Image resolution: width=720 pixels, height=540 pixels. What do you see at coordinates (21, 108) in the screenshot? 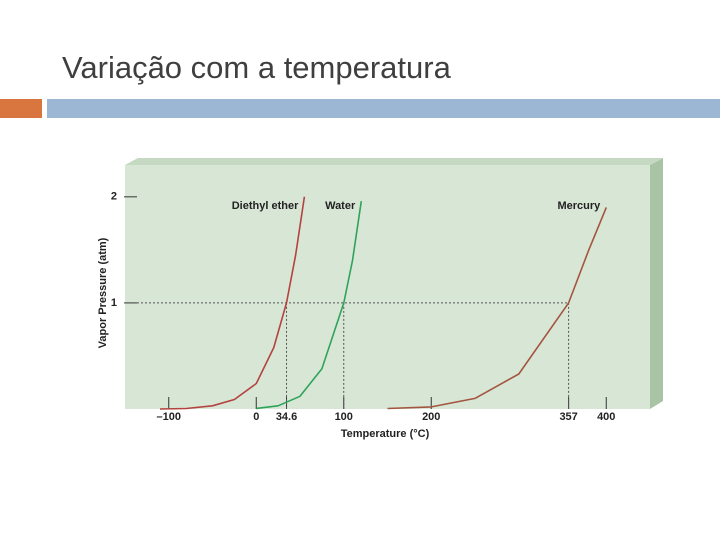
I see `accent-bar` at bounding box center [21, 108].